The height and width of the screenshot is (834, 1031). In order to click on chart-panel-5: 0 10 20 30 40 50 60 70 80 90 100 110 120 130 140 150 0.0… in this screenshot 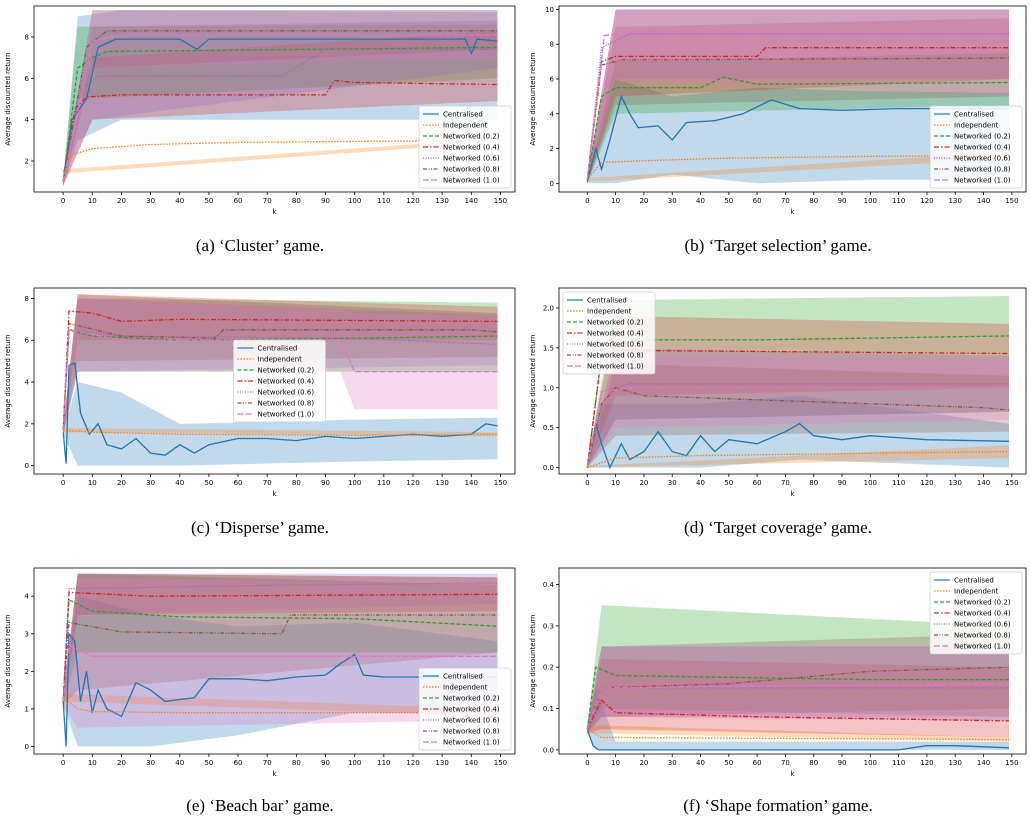, I will do `click(778, 672)`.